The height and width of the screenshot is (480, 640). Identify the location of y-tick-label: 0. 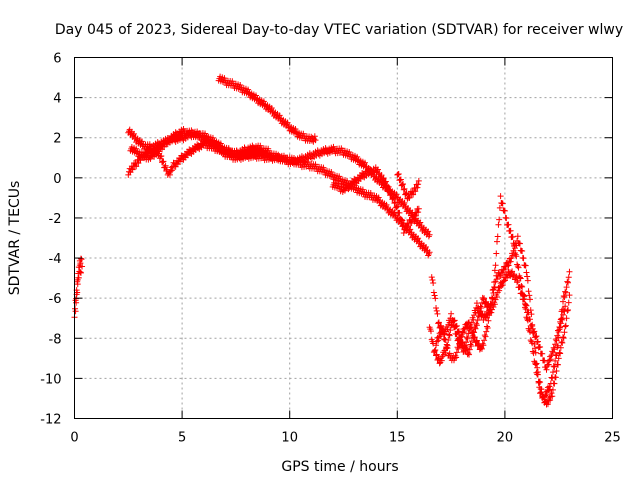
(57, 179).